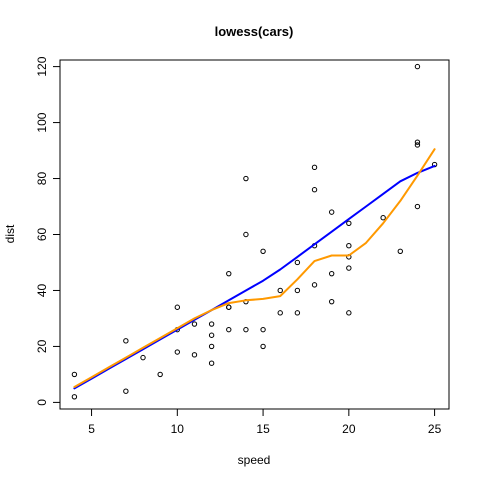 Image resolution: width=480 pixels, height=480 pixels. What do you see at coordinates (435, 429) in the screenshot?
I see `x-tick-label: 25` at bounding box center [435, 429].